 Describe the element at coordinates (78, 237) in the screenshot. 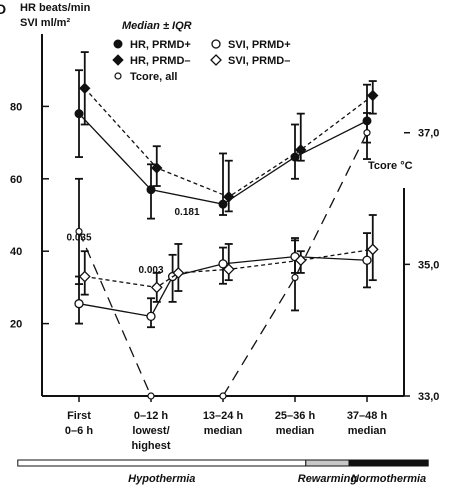

I see `annotation-label: 0.035` at that location.